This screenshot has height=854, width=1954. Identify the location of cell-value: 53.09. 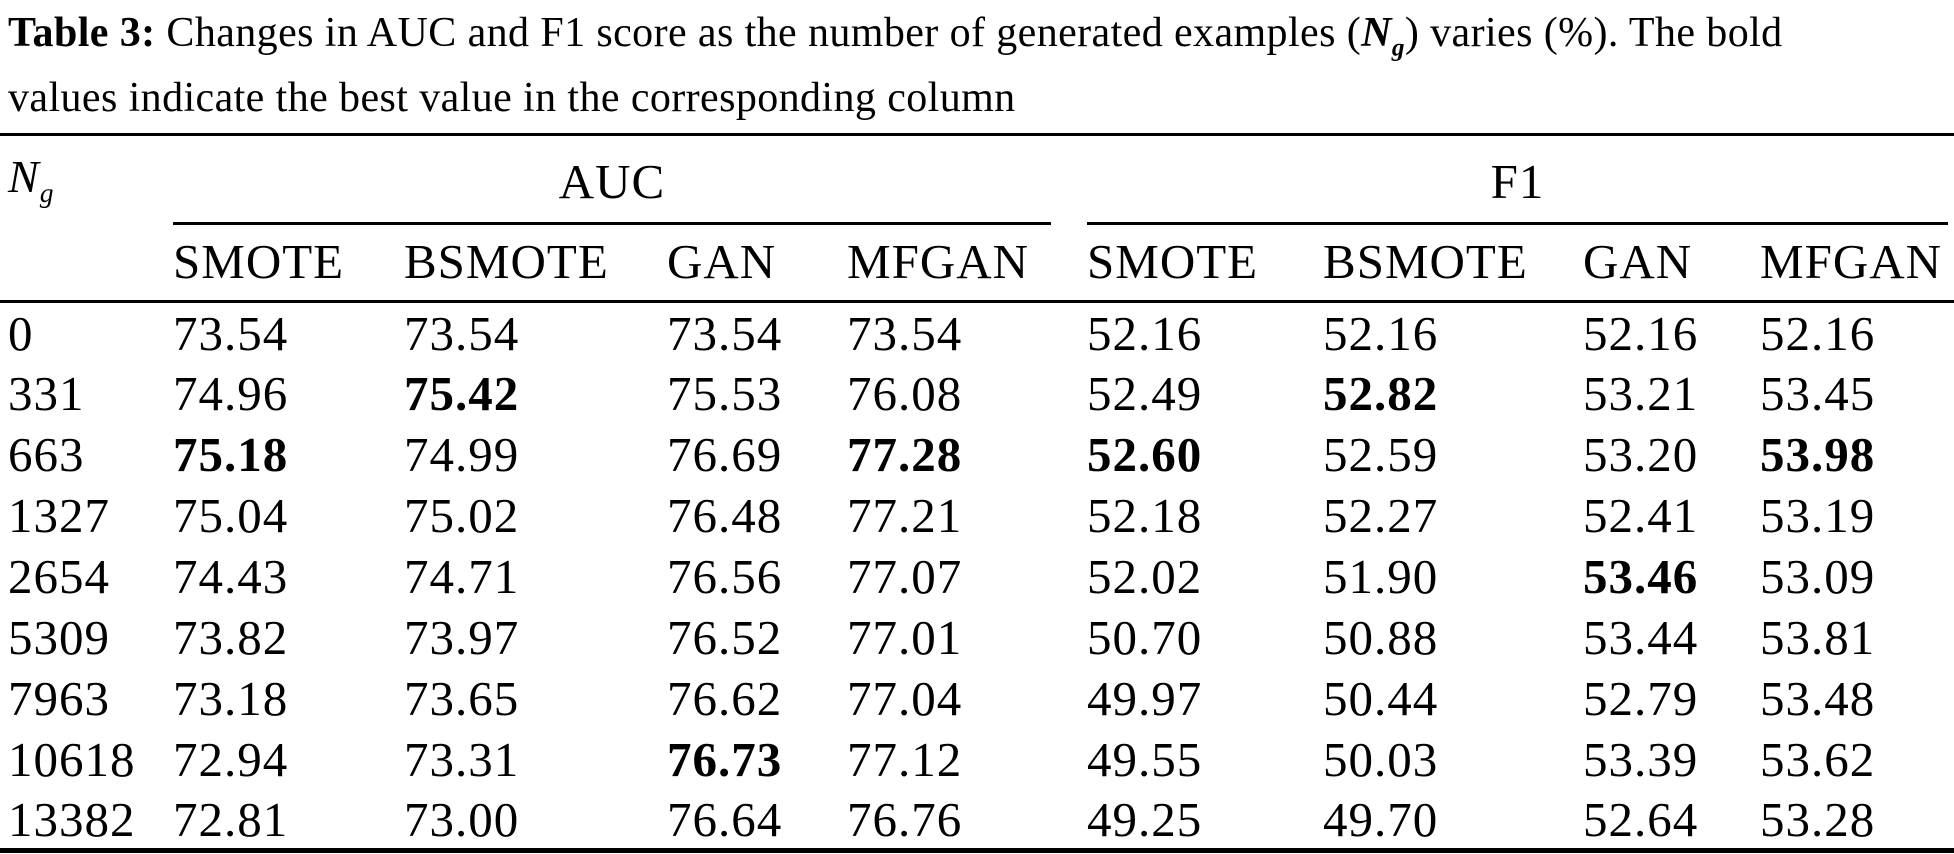
(1818, 576).